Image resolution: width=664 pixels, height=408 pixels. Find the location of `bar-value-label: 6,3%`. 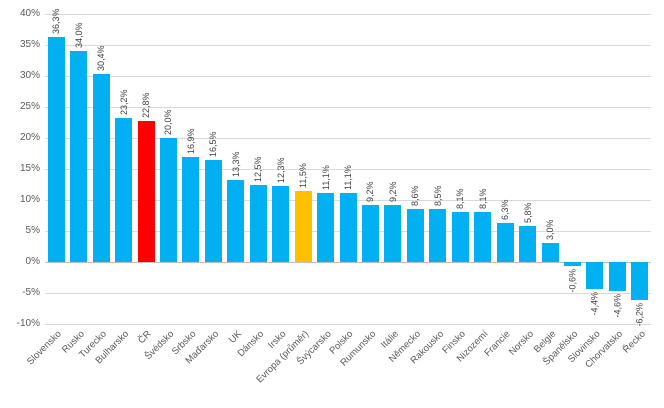

bar-value-label: 6,3% is located at coordinates (505, 209).